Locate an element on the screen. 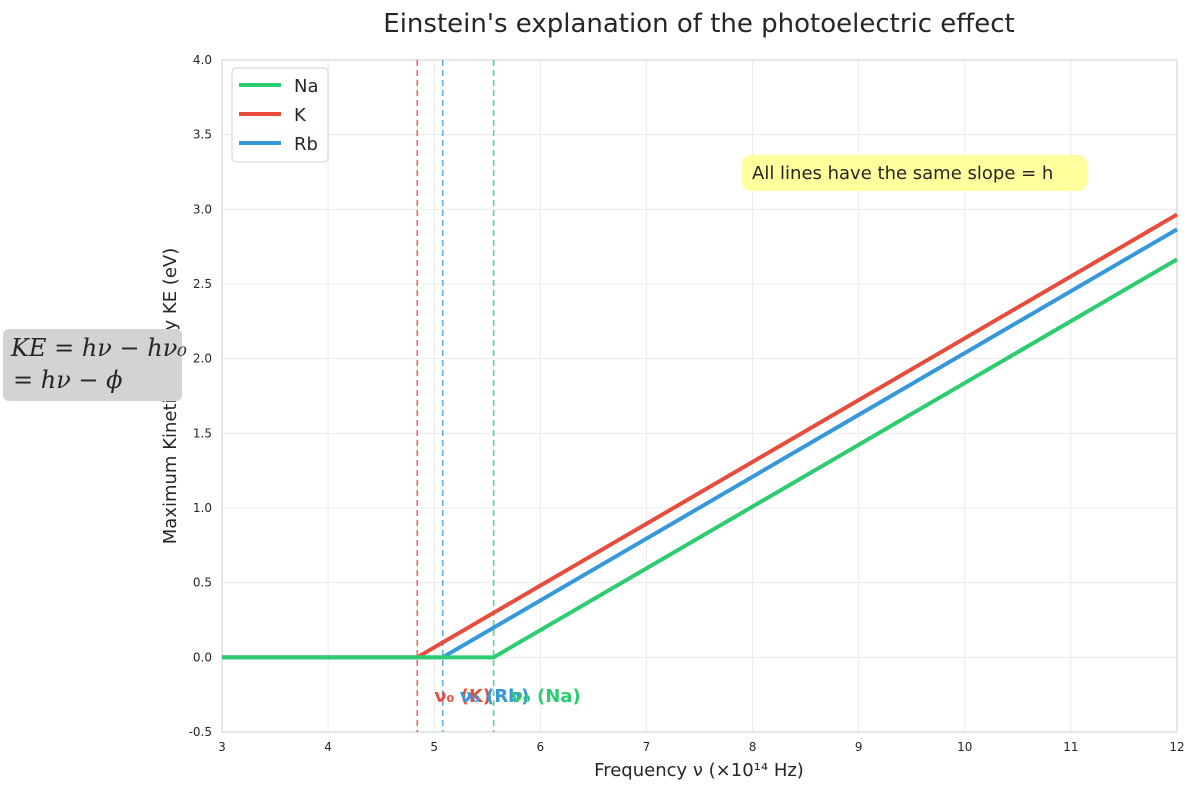 This screenshot has height=790, width=1195. x-tick-label: 7 is located at coordinates (647, 747).